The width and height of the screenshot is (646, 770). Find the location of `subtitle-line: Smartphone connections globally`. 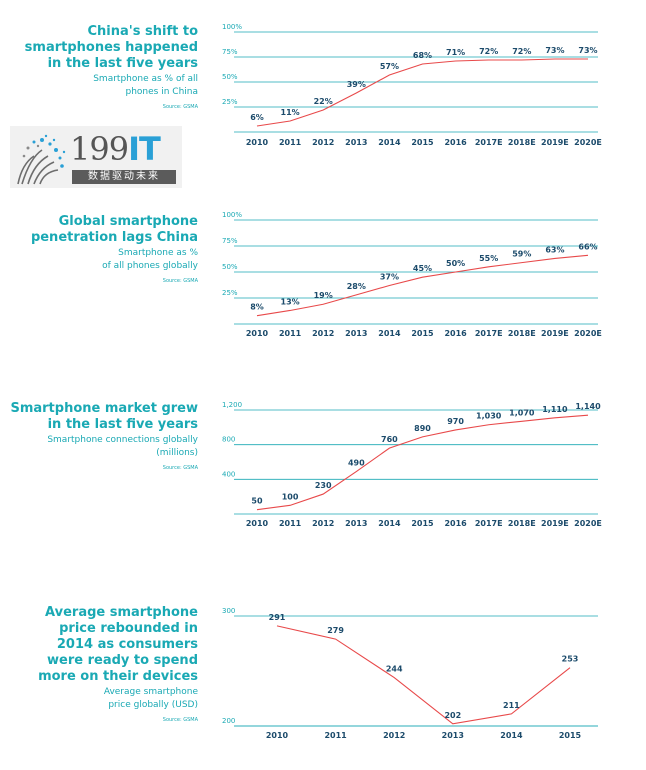

subtitle-line: Smartphone connections globally is located at coordinates (122, 440).